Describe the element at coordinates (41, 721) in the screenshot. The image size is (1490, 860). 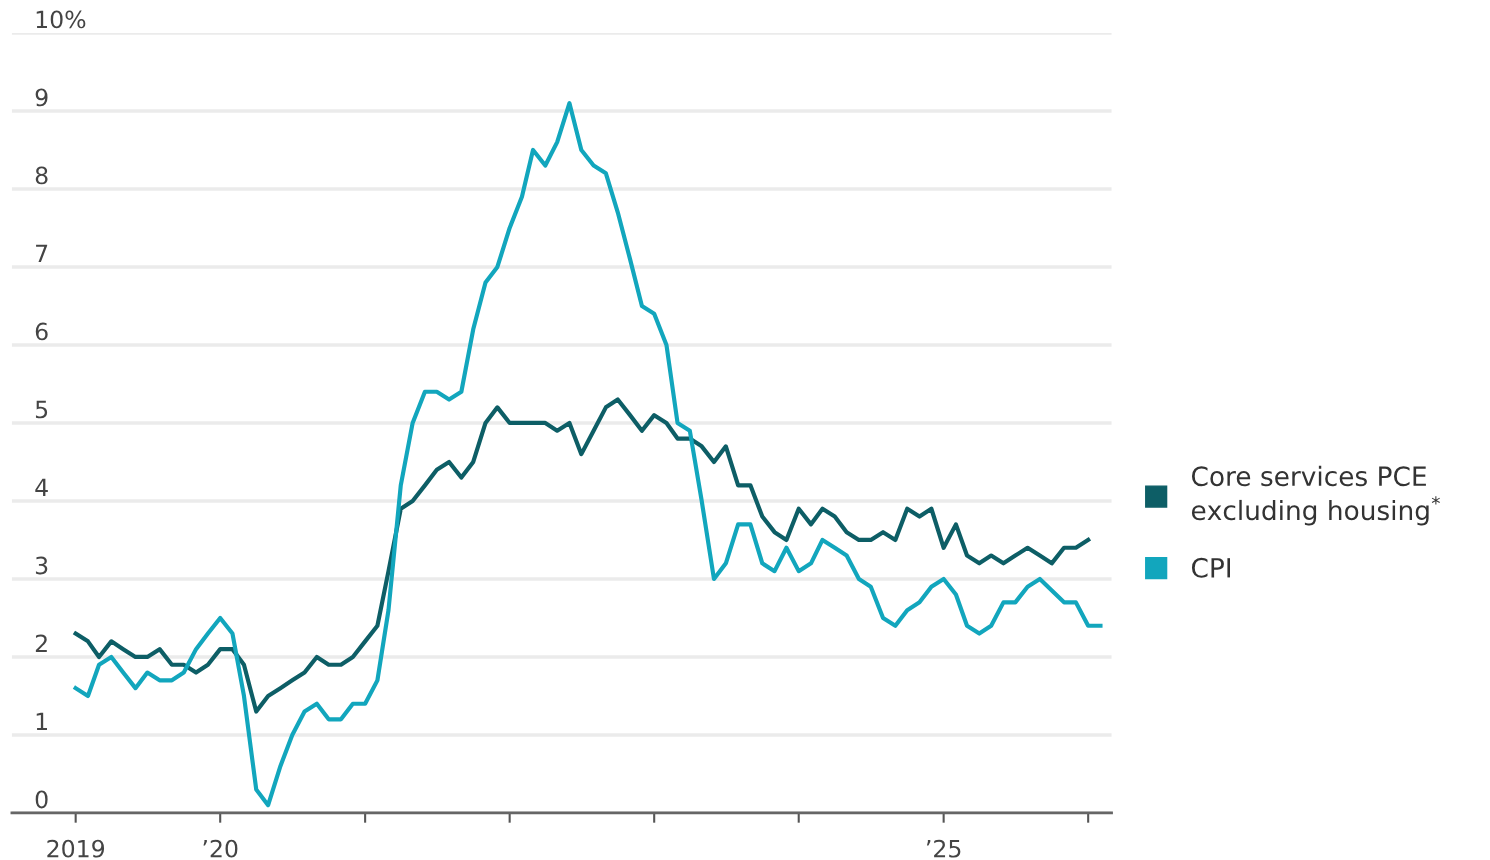
I see `y-tick-label: 1` at that location.